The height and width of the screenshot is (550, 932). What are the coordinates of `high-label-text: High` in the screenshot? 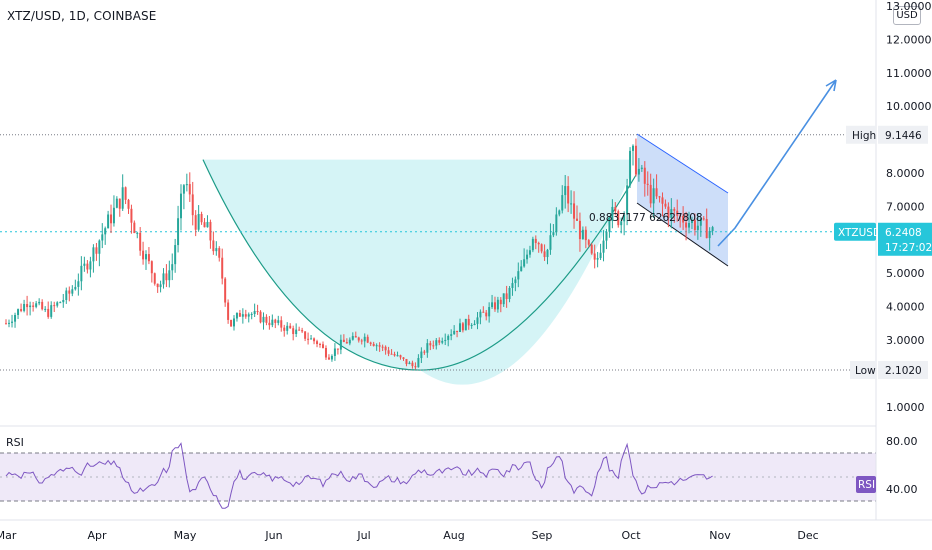 It's located at (864, 136).